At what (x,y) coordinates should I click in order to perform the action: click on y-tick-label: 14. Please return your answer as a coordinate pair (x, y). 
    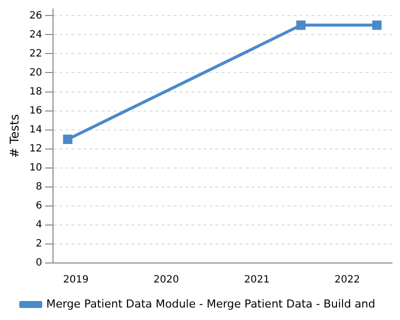
    Looking at the image, I should click on (35, 130).